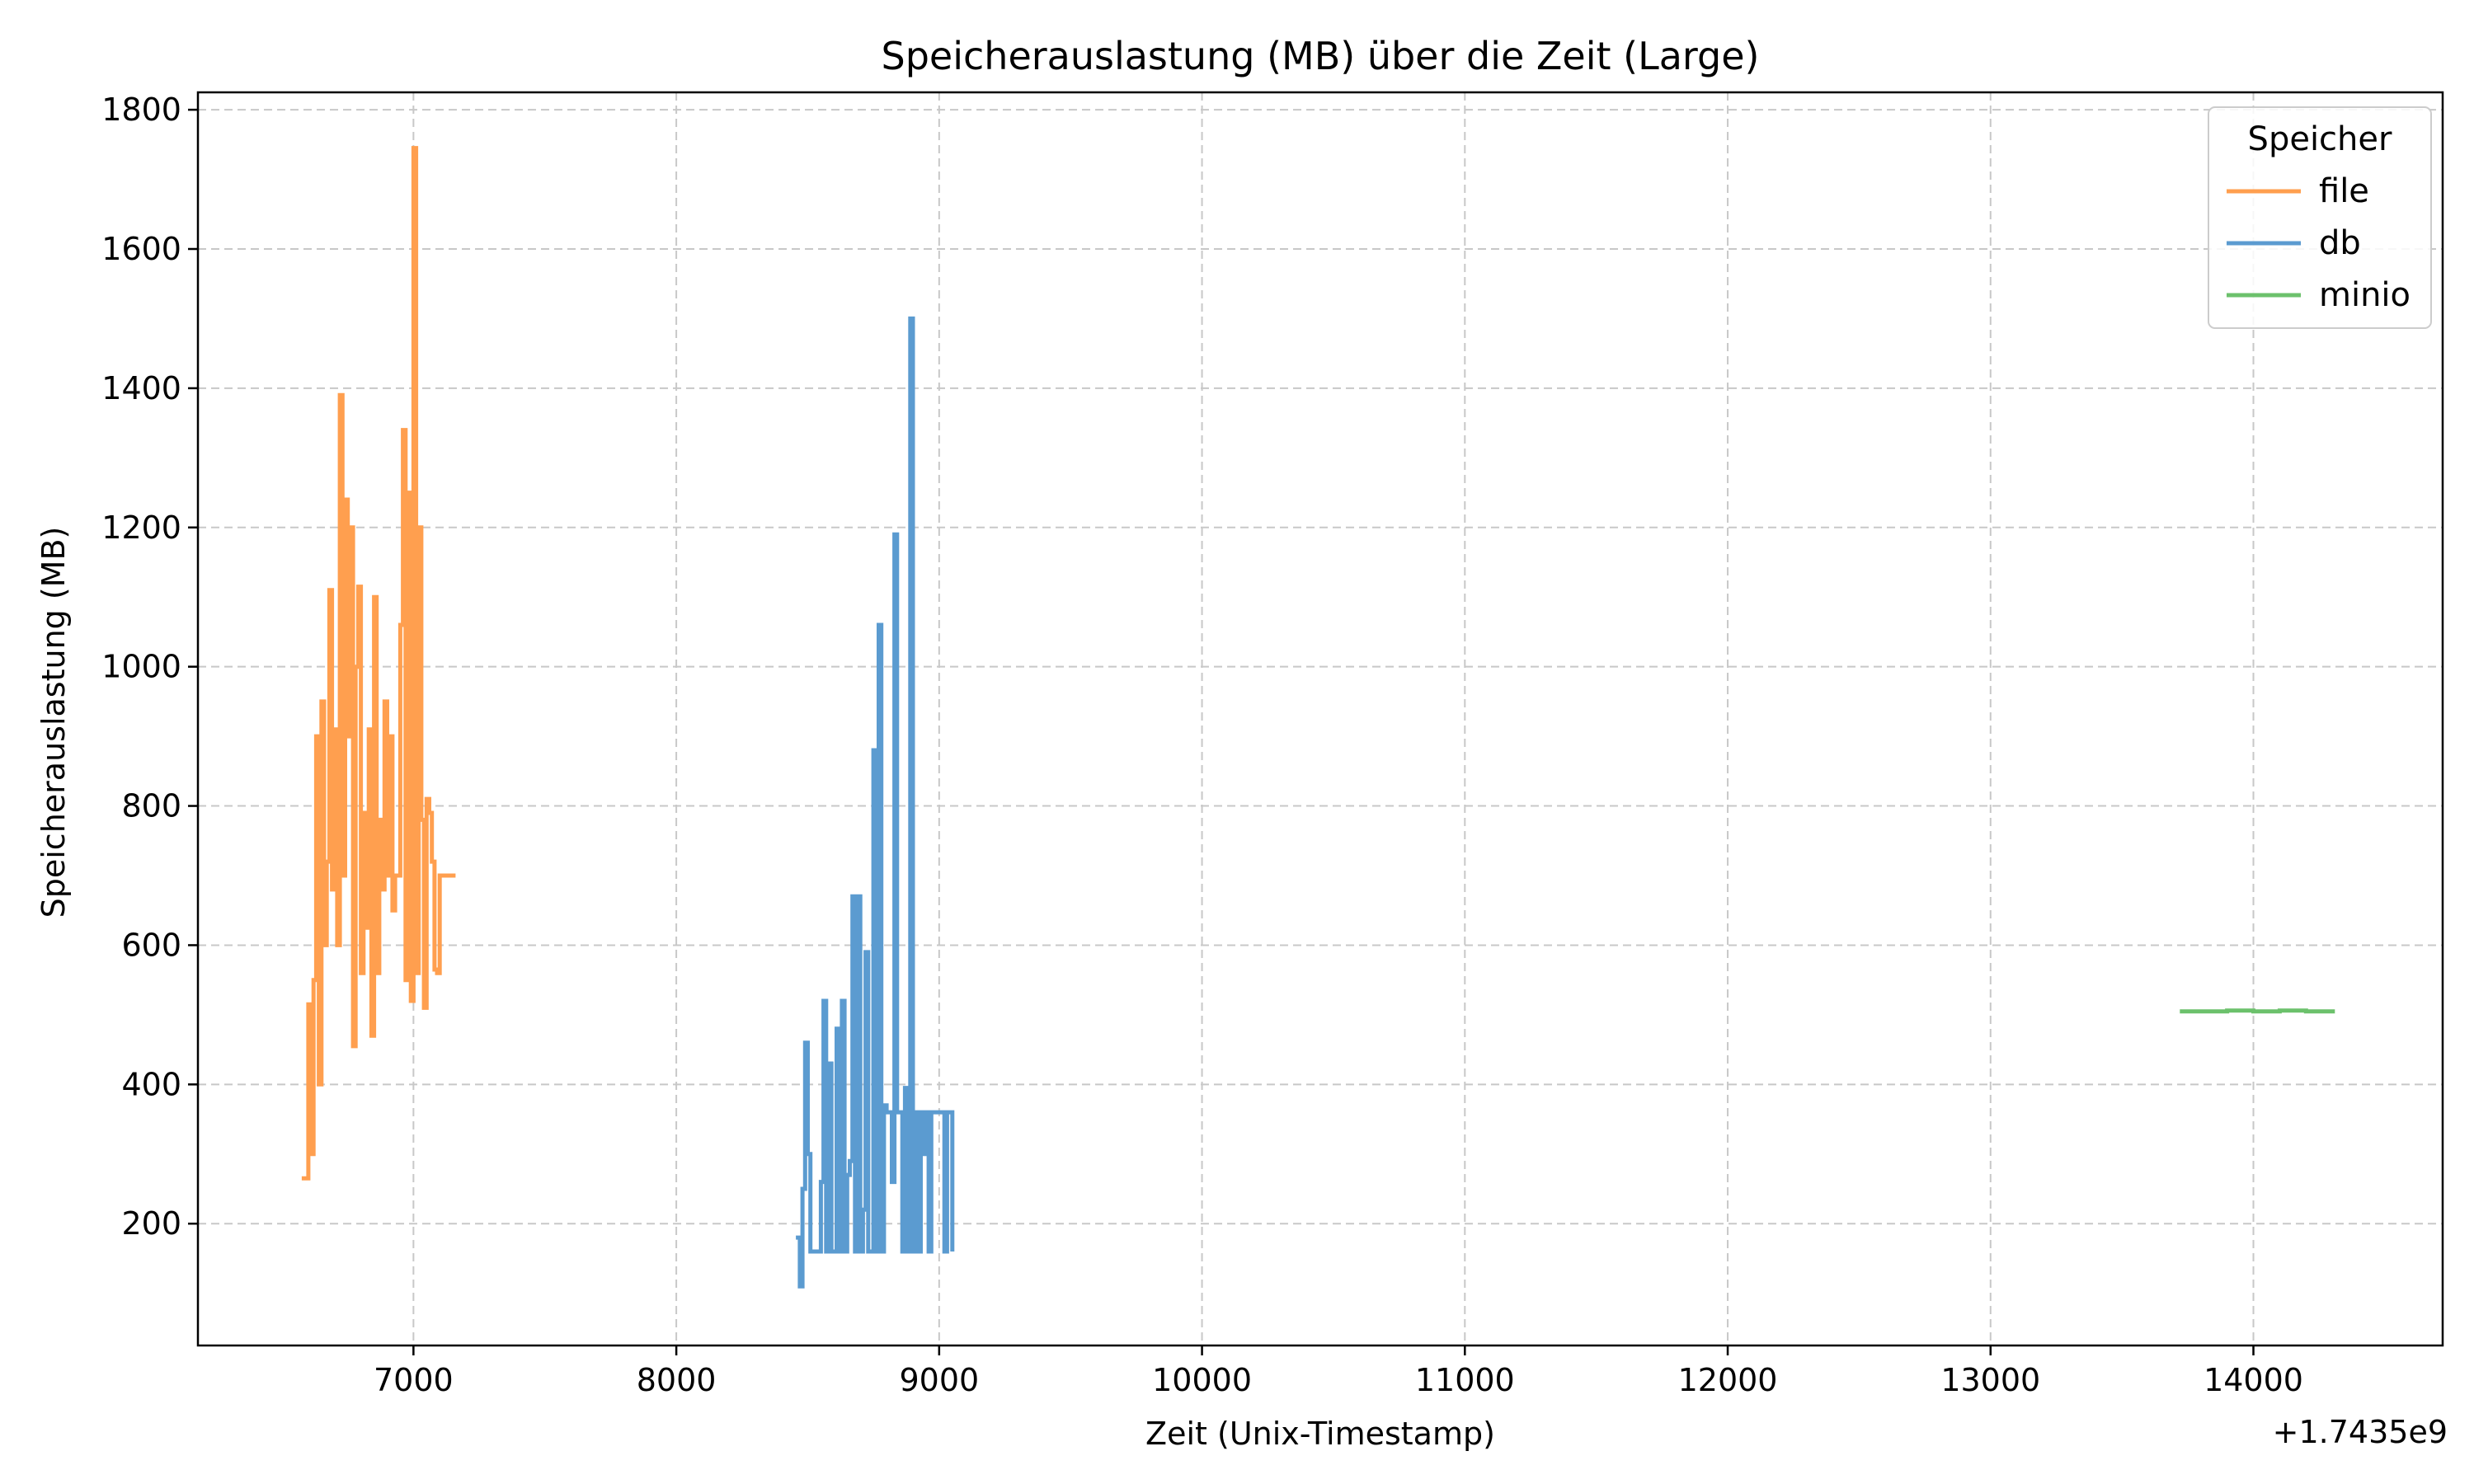 This screenshot has height=1484, width=2474. What do you see at coordinates (151, 1084) in the screenshot?
I see `y-tick-label: 400` at bounding box center [151, 1084].